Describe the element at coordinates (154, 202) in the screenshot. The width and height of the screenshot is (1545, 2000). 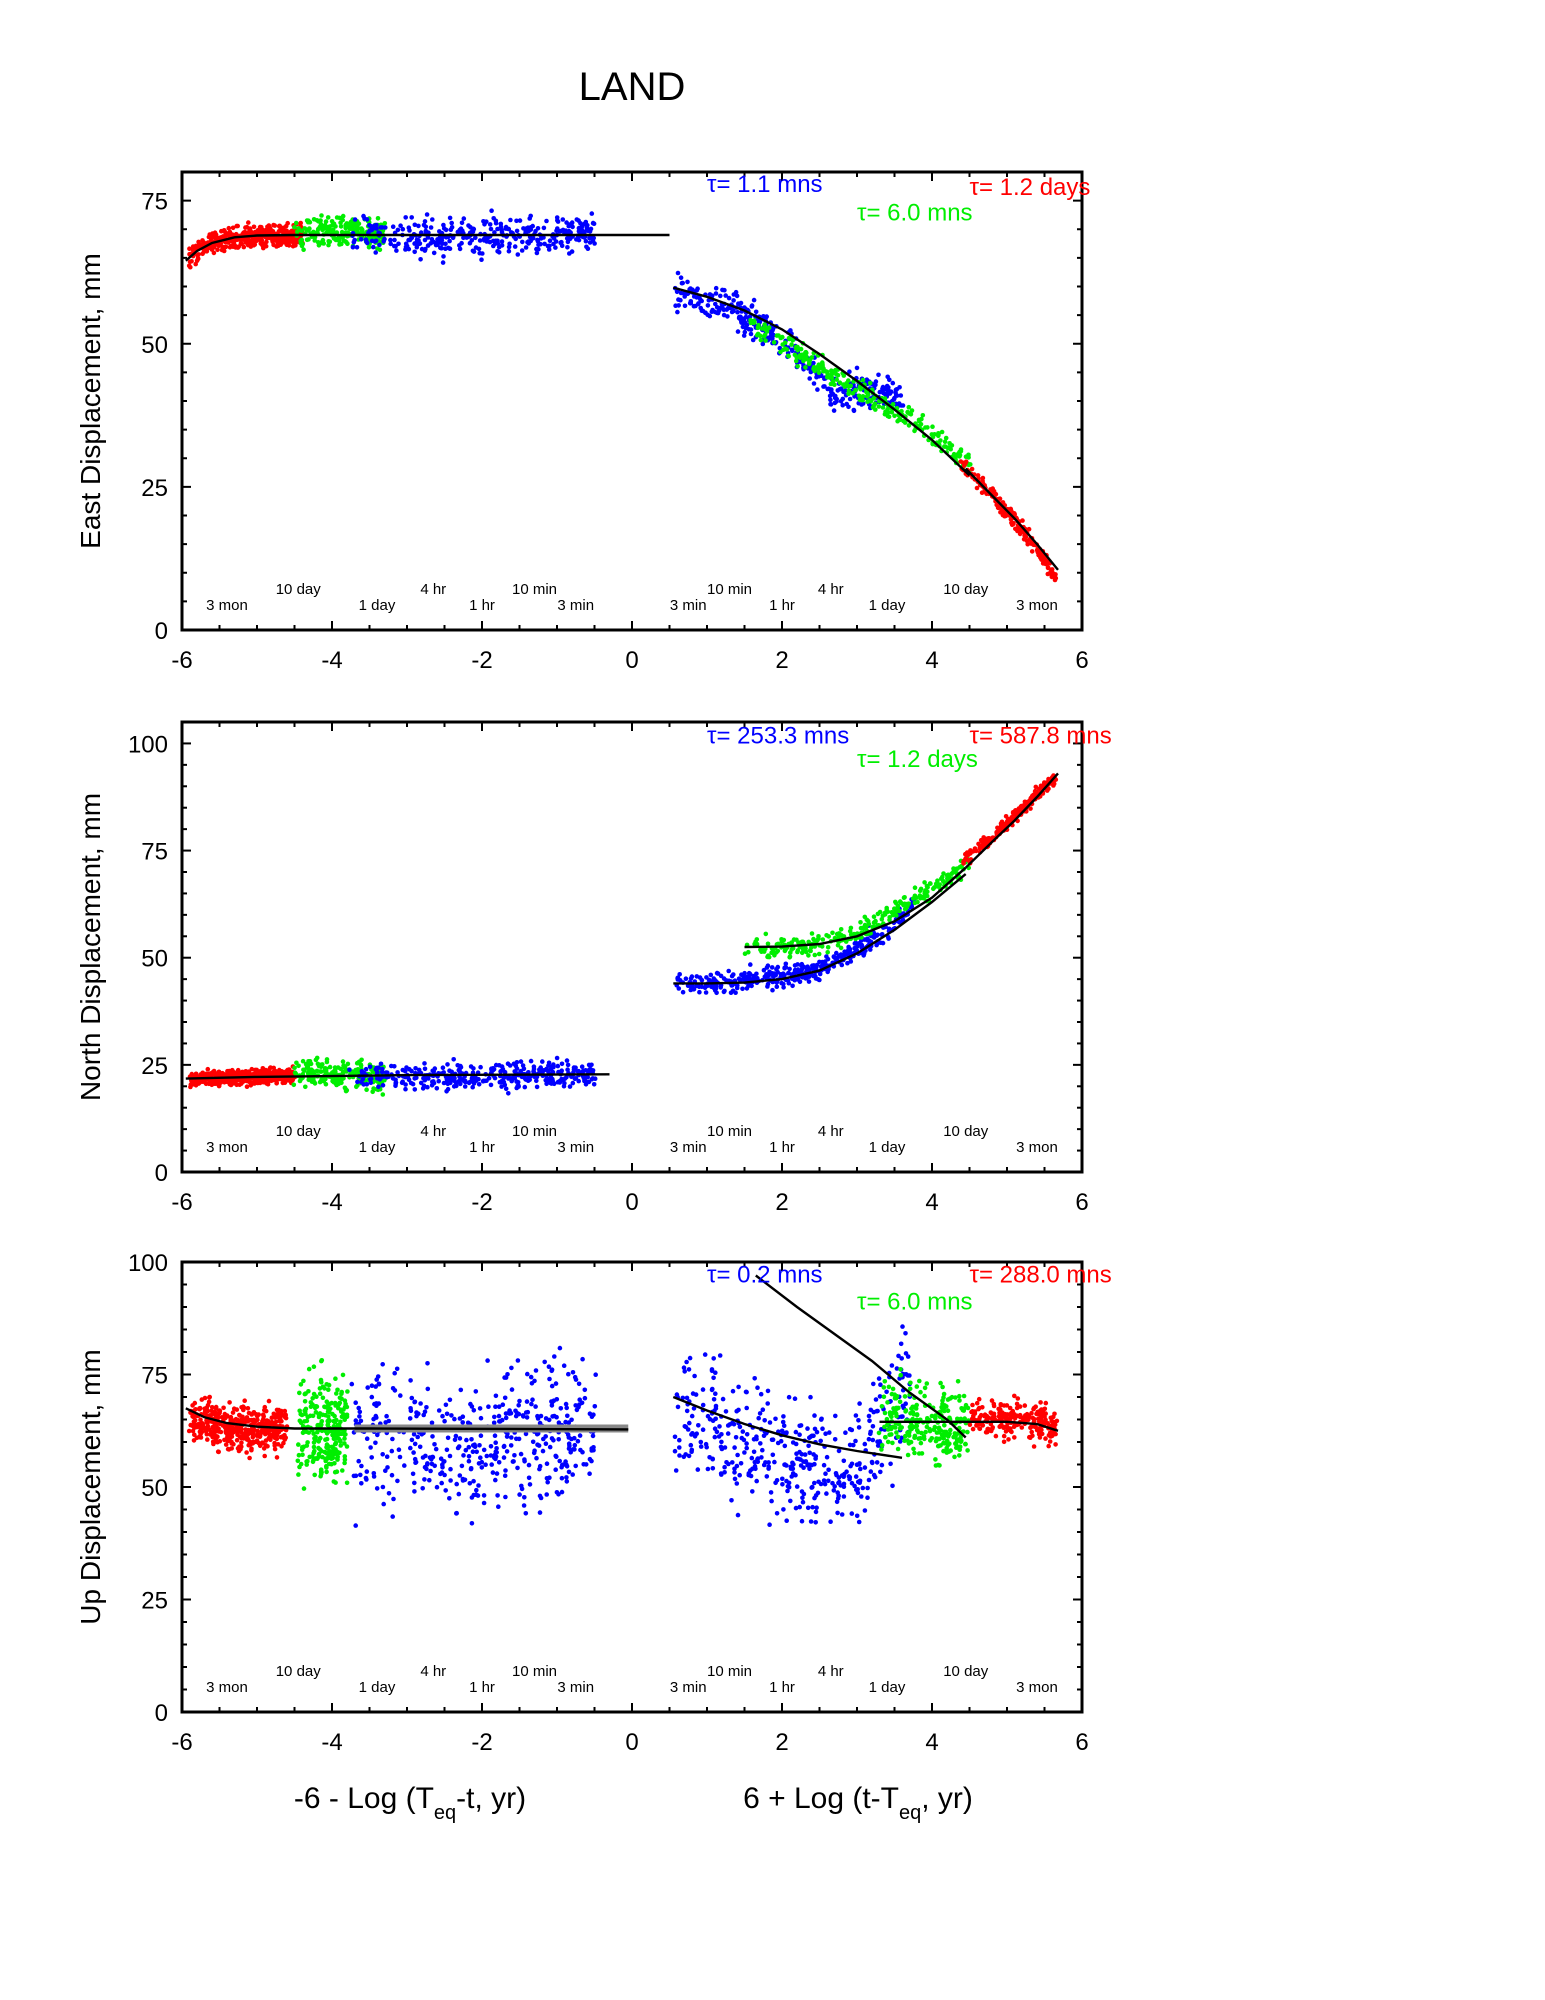
I see `y-tick-label: 75` at that location.